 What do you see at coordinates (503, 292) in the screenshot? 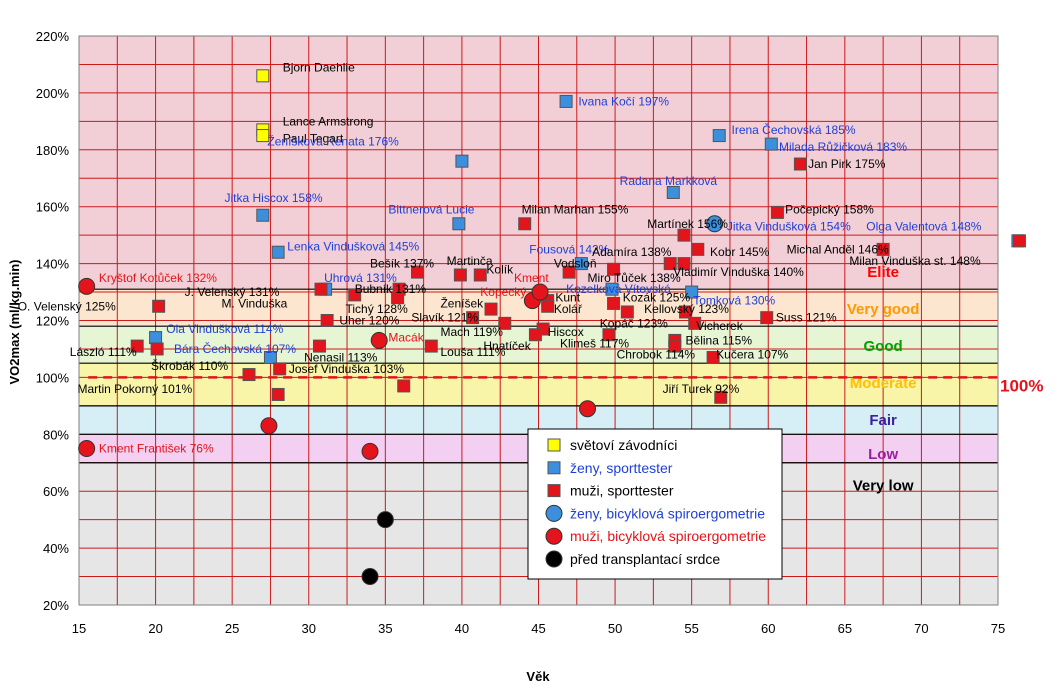
I see `point-label-kopecky: Kopecký` at bounding box center [503, 292].